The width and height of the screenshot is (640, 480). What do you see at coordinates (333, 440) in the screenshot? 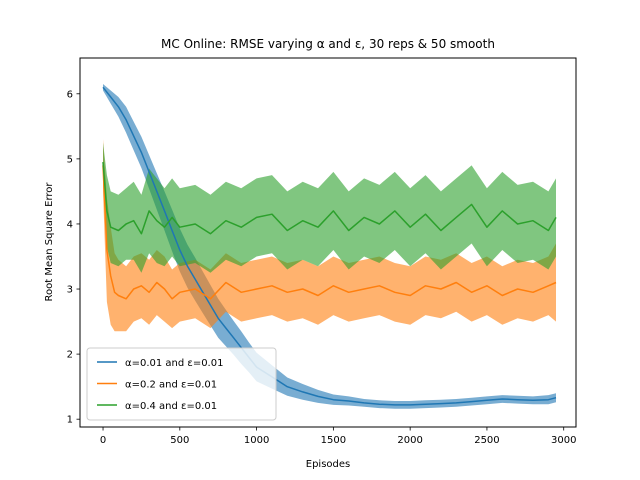
I see `x-tick-label: 1500` at bounding box center [333, 440].